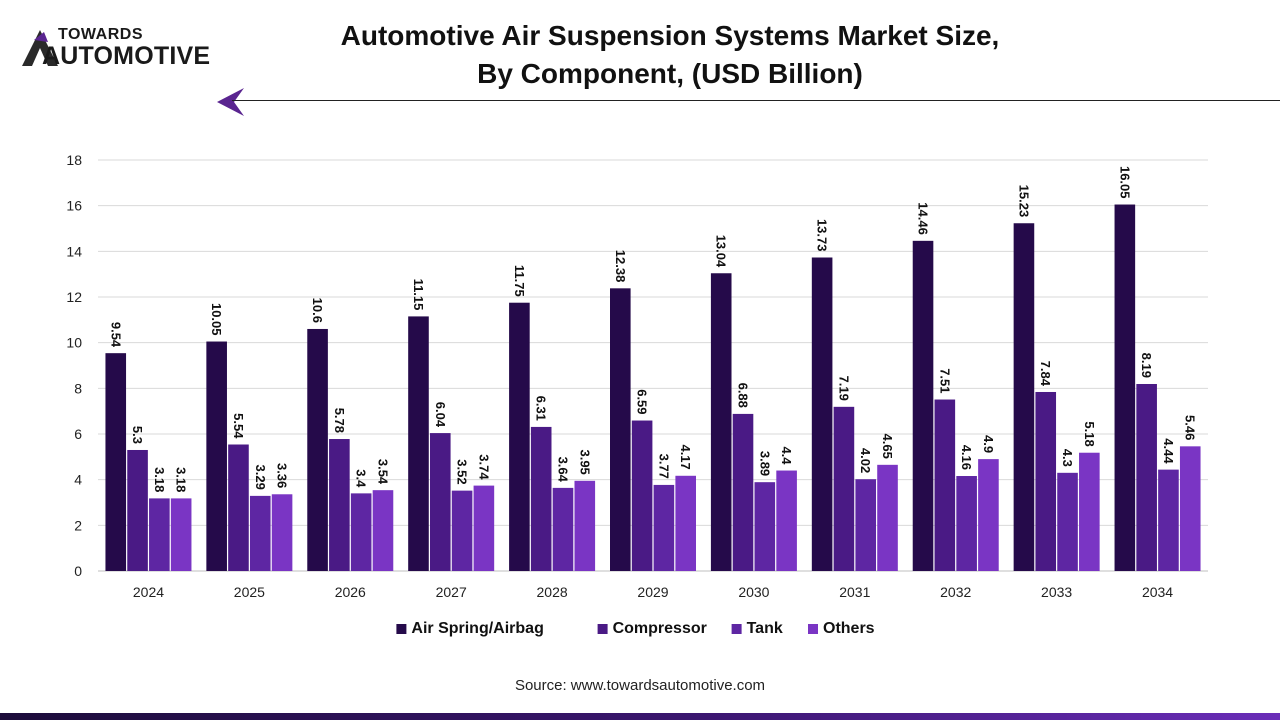 Image resolution: width=1280 pixels, height=720 pixels. Describe the element at coordinates (620, 266) in the screenshot. I see `data-label: 12.38` at that location.